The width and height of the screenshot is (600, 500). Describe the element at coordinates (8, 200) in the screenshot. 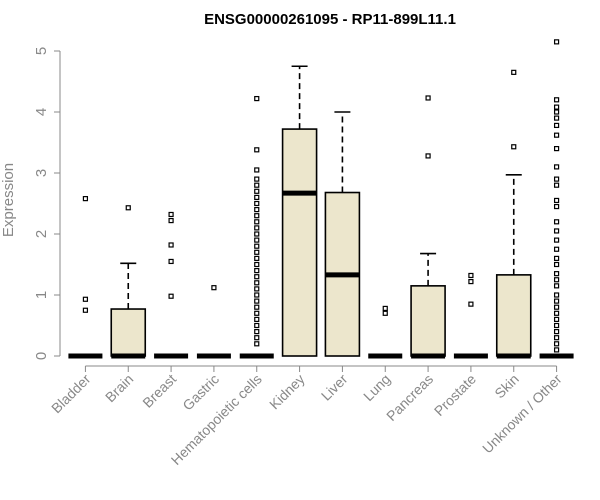

I see `y-axis-label: Expression` at that location.